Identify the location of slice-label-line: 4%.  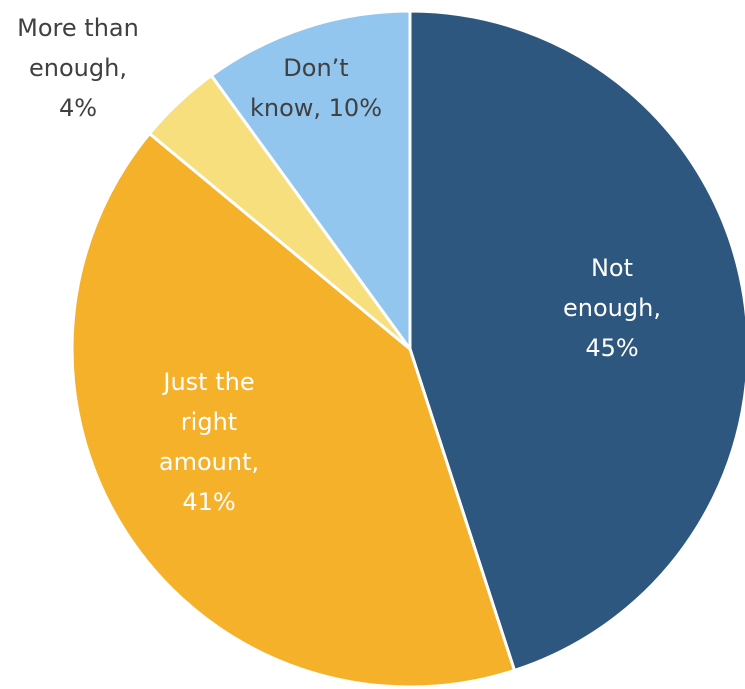
(78, 108).